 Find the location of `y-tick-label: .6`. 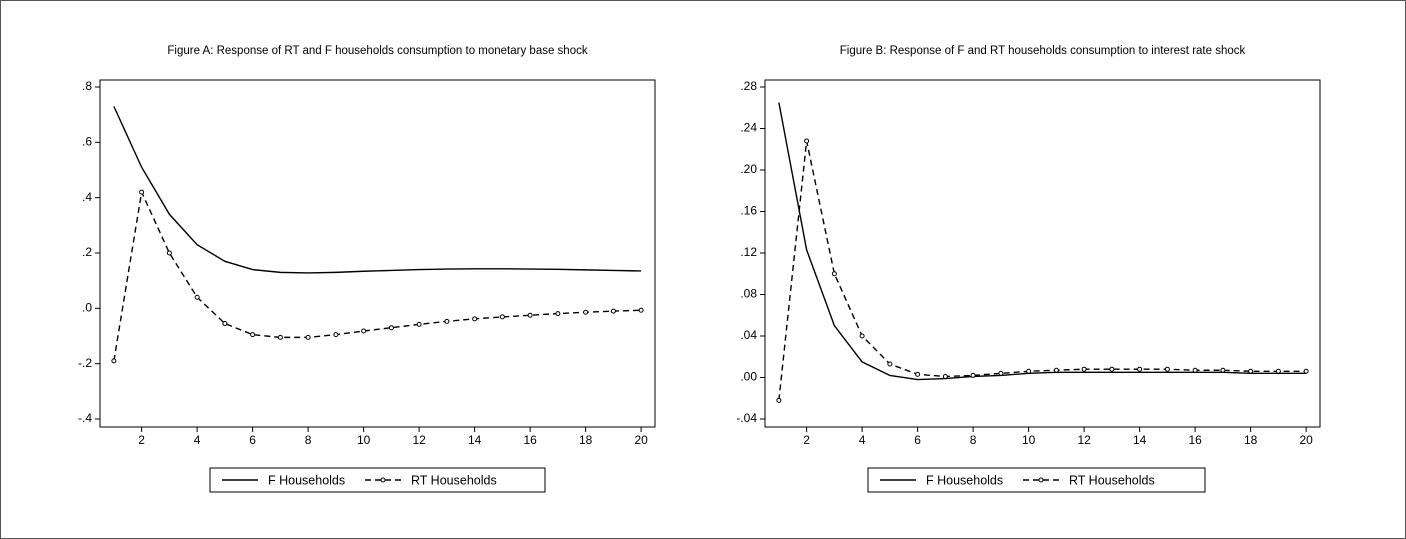

y-tick-label: .6 is located at coordinates (87, 142).